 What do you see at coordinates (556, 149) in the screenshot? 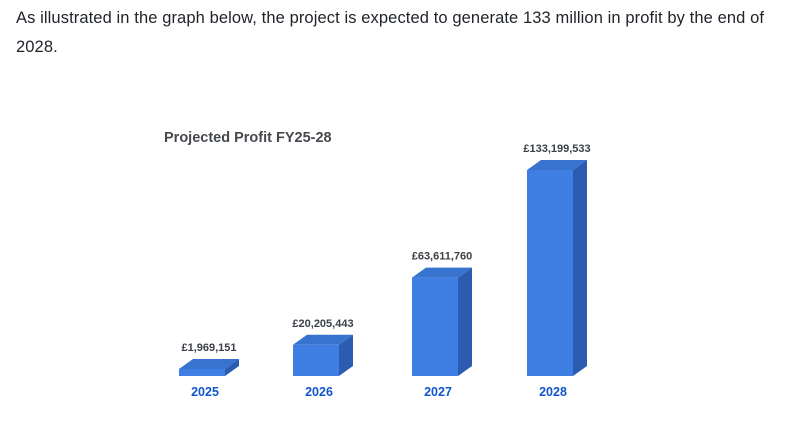
I see `value-label-2028: £133,199,533` at bounding box center [556, 149].